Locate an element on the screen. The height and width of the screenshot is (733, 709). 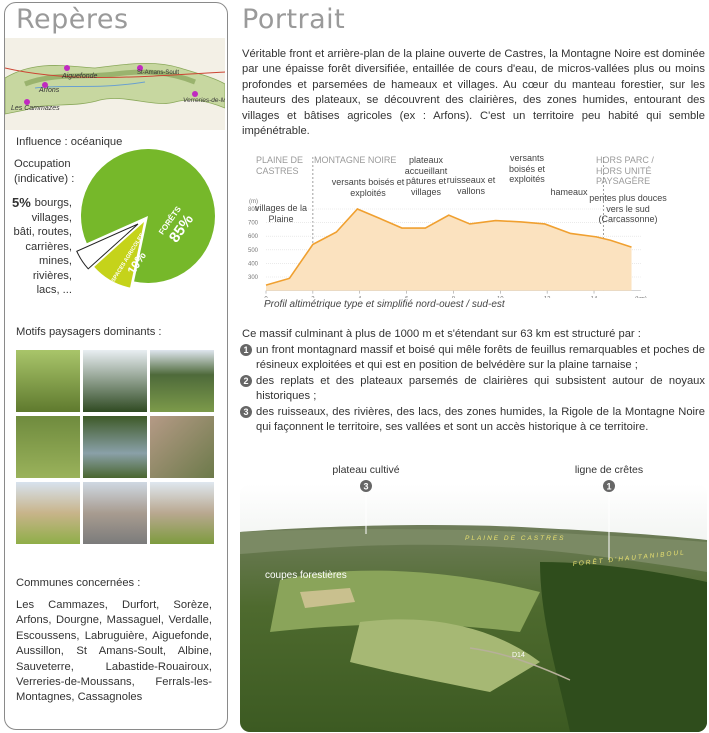
profile-annotation: MONTAGNE NOIRE is located at coordinates (355, 160).